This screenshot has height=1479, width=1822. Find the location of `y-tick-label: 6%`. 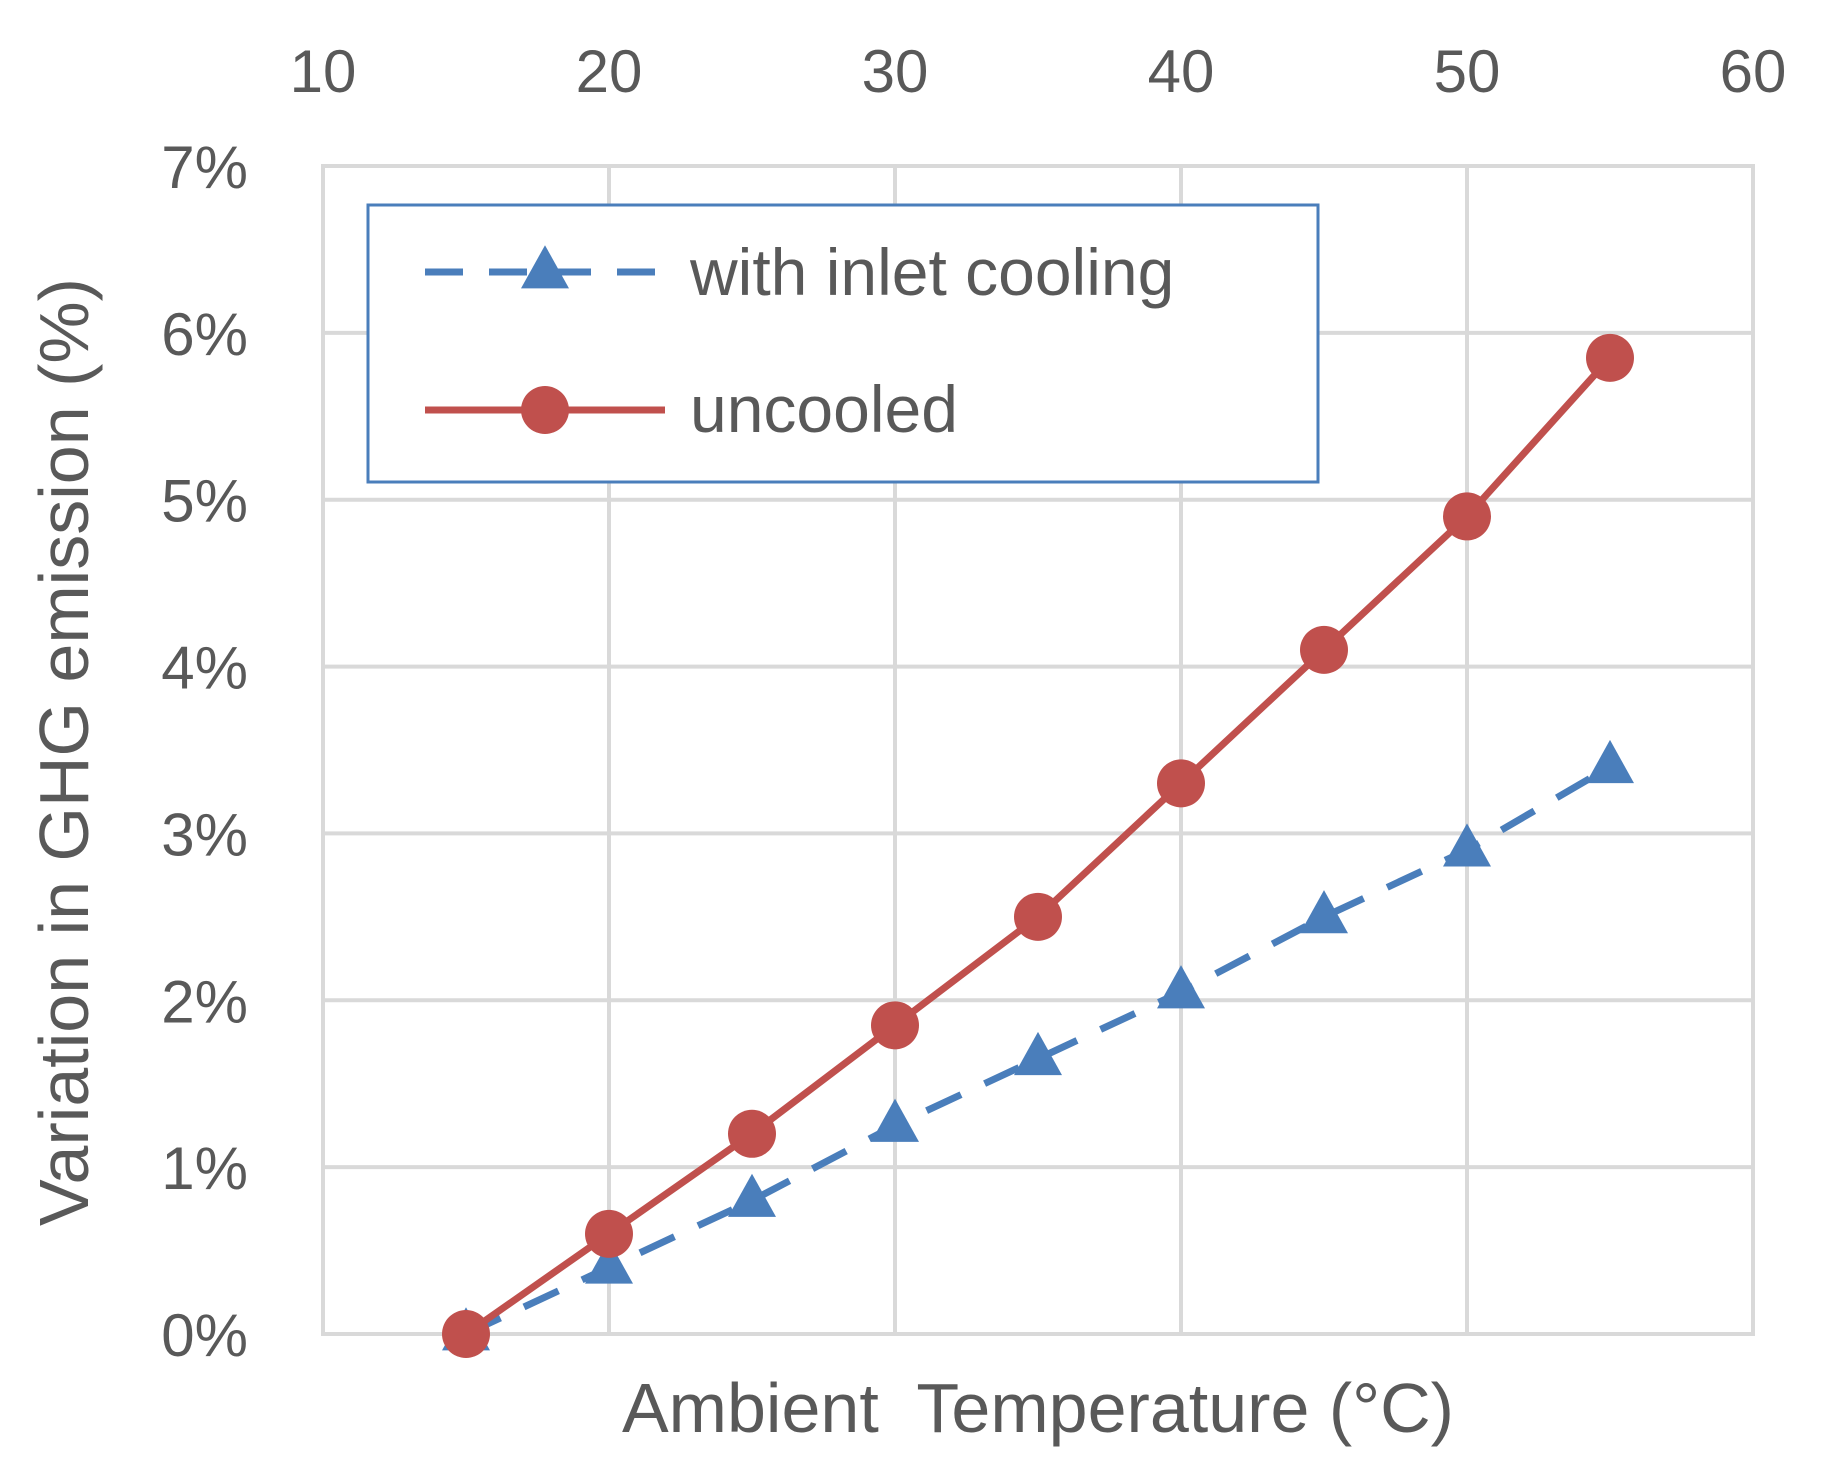

y-tick-label: 6% is located at coordinates (204, 334).